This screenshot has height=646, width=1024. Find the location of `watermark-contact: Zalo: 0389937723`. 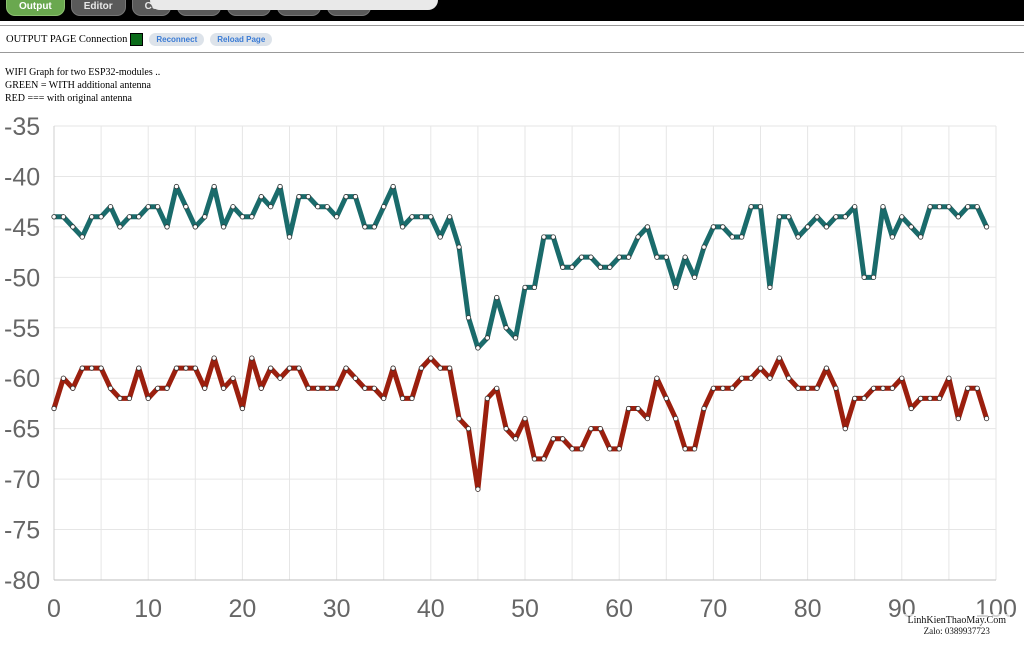

watermark-contact: Zalo: 0389937723 is located at coordinates (956, 631).